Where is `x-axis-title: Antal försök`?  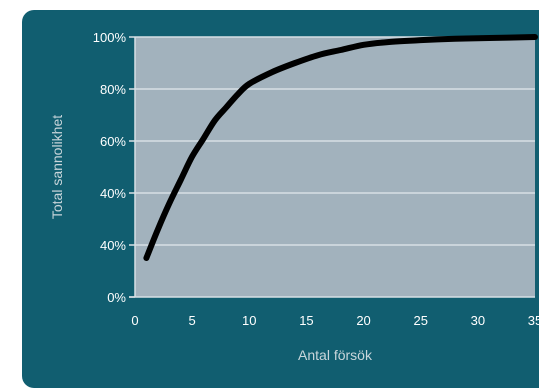 x-axis-title: Antal försök is located at coordinates (335, 355).